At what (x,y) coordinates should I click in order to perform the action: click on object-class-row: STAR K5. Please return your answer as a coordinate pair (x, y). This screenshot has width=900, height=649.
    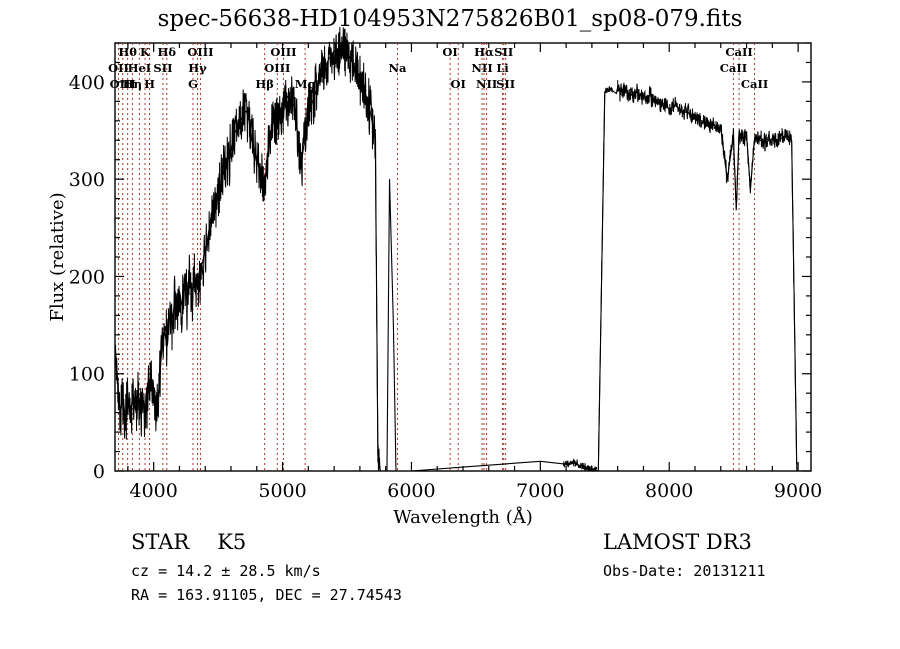
    Looking at the image, I should click on (266, 542).